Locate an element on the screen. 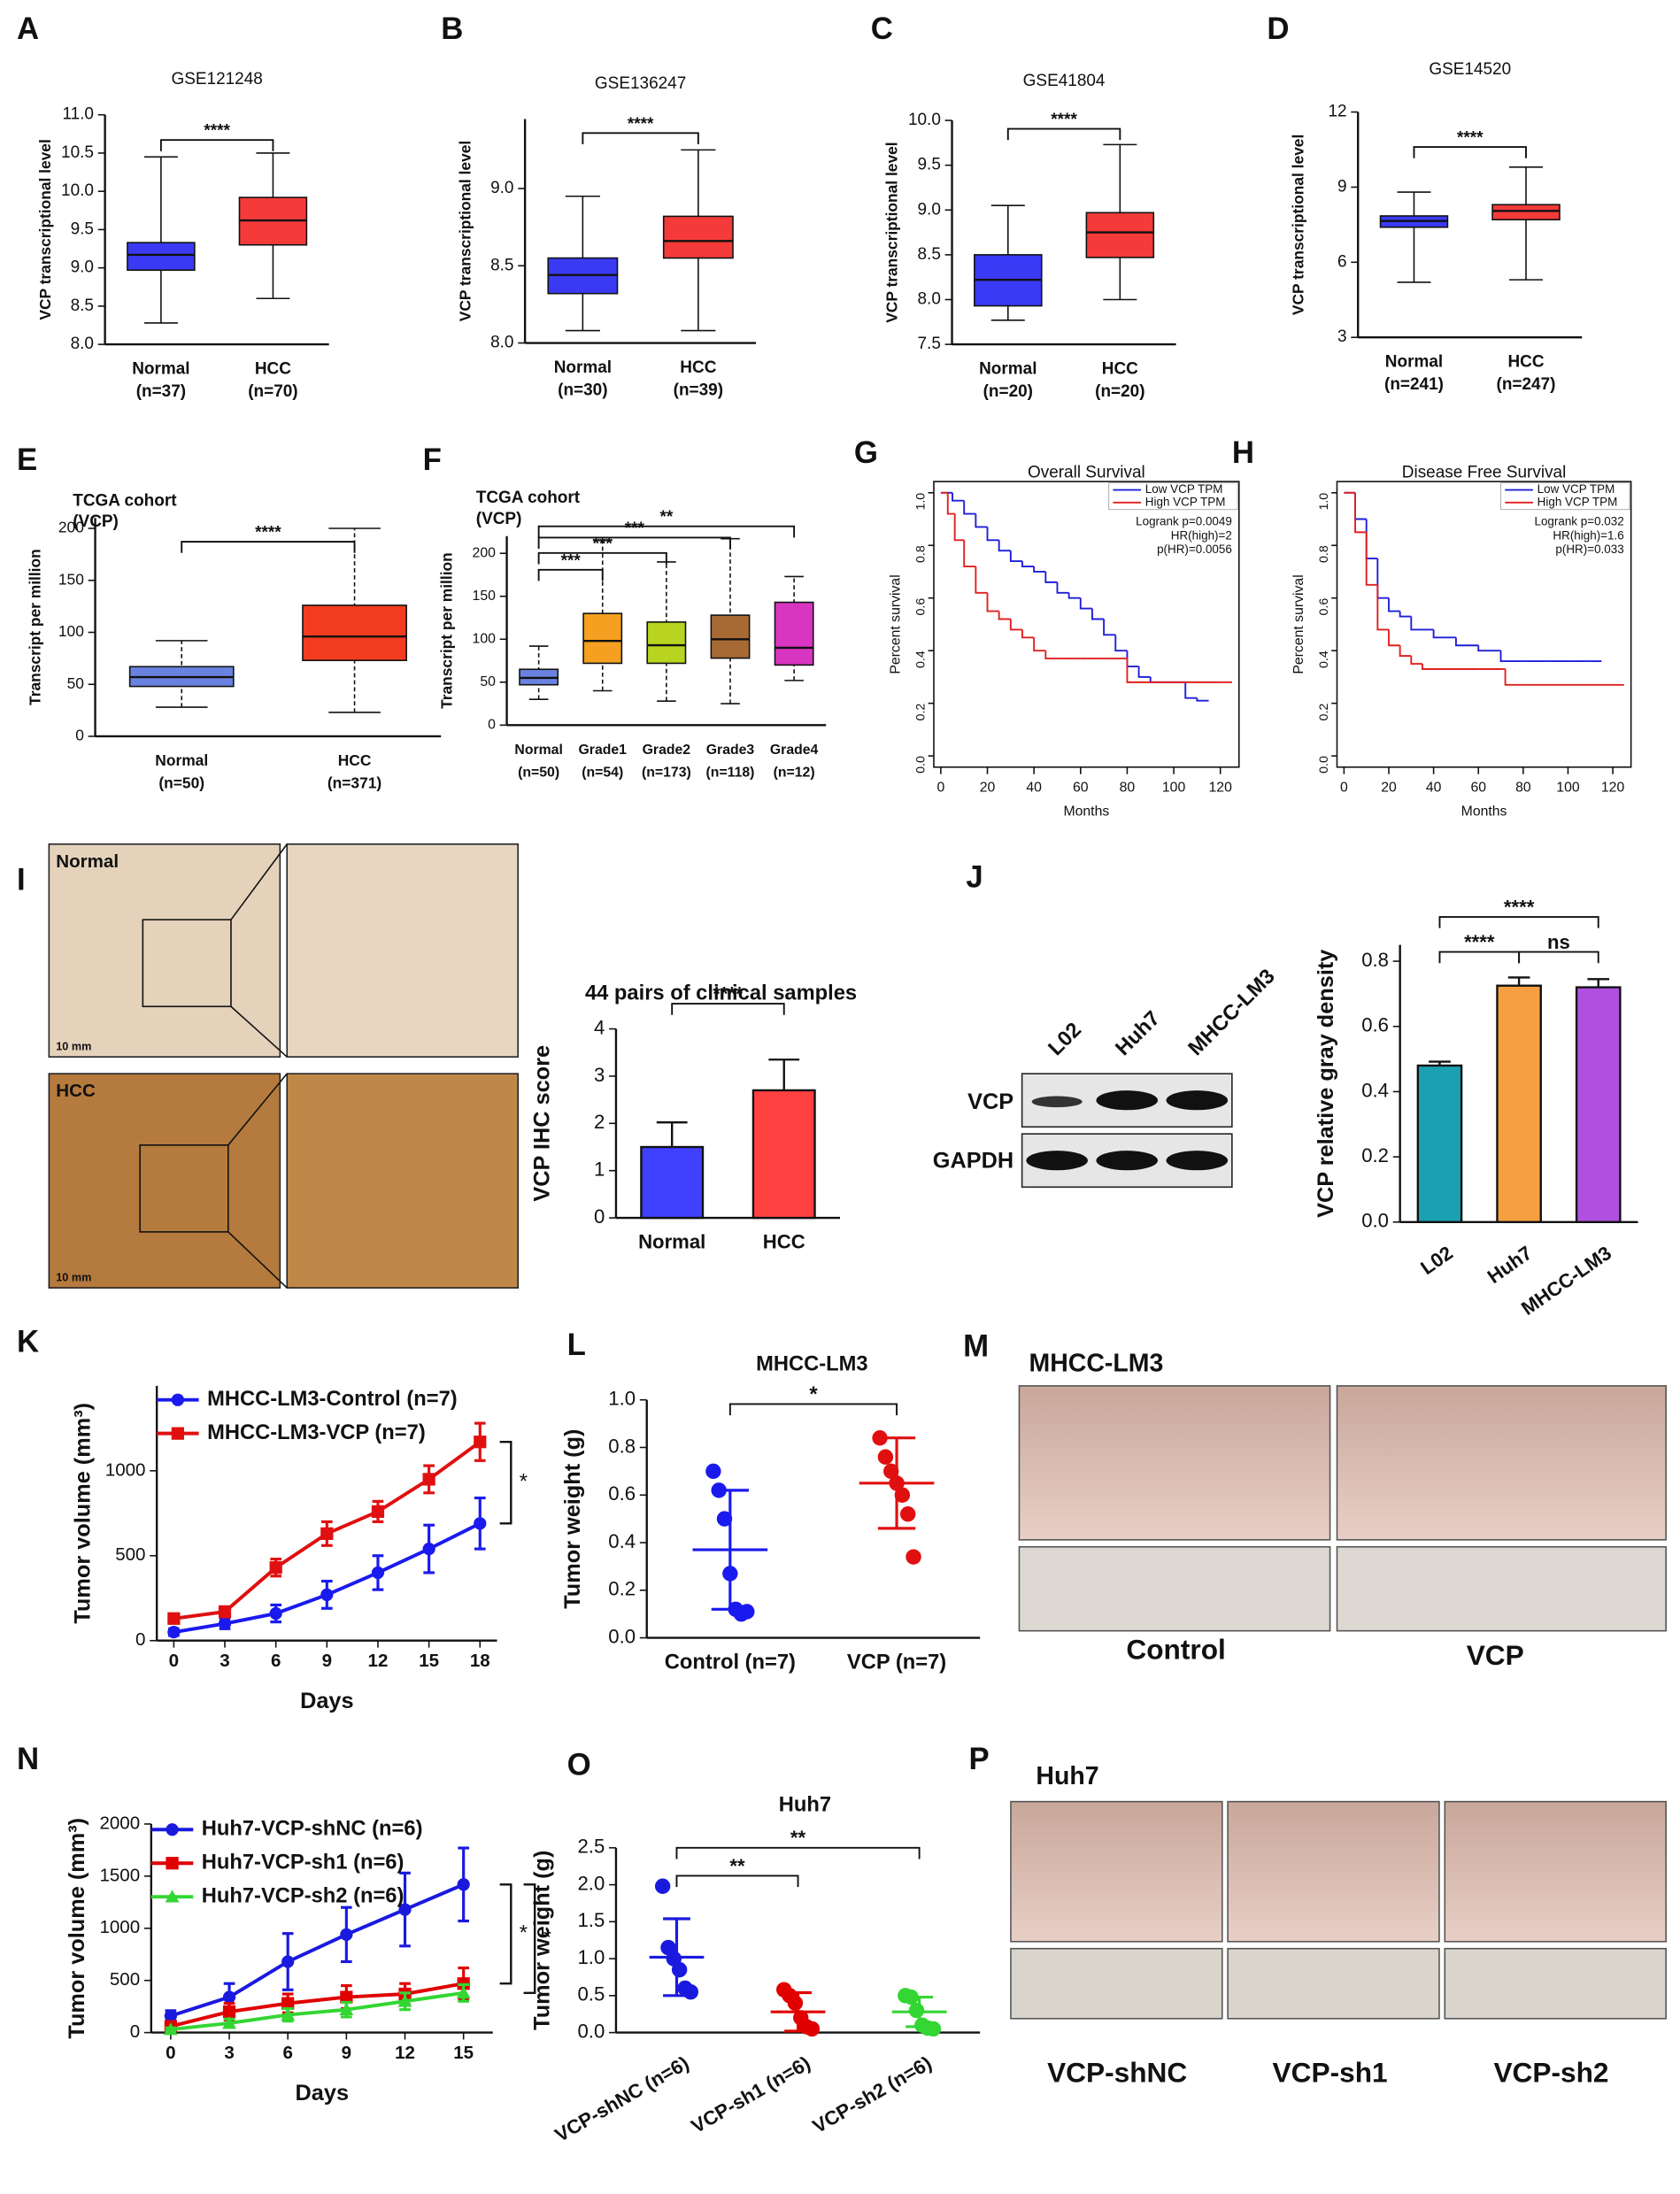 The image size is (1680, 2194). line is located at coordinates (317, 2005).